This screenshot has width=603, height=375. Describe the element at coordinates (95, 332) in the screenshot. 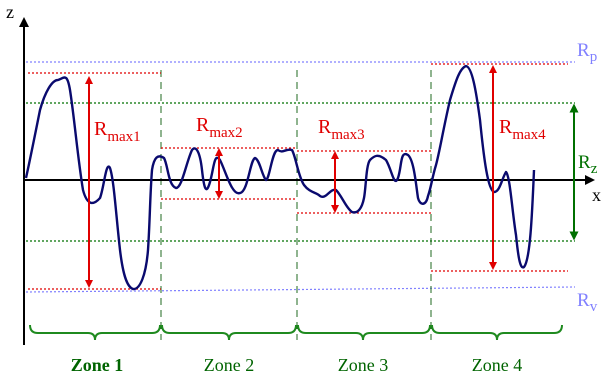

I see `zone-1-brace` at that location.